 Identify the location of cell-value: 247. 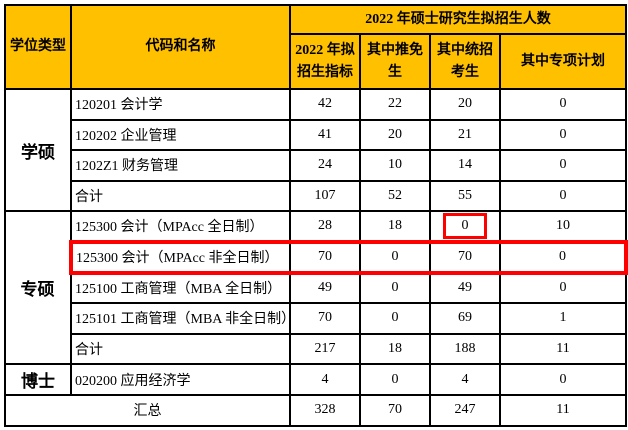
(465, 410).